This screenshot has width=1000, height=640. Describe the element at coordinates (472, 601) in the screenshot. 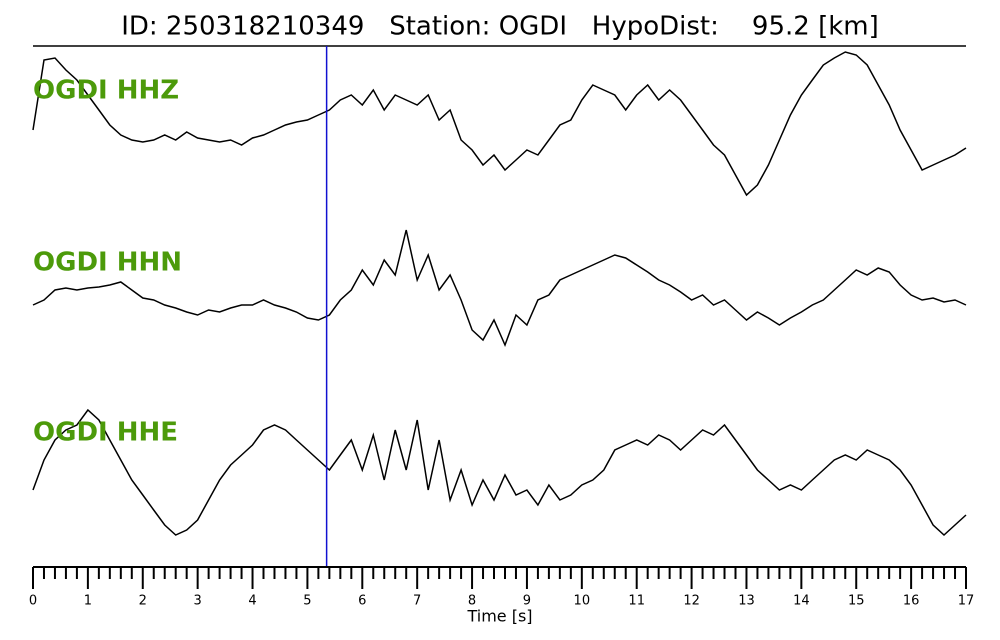

I see `x-tick-label: 8` at that location.